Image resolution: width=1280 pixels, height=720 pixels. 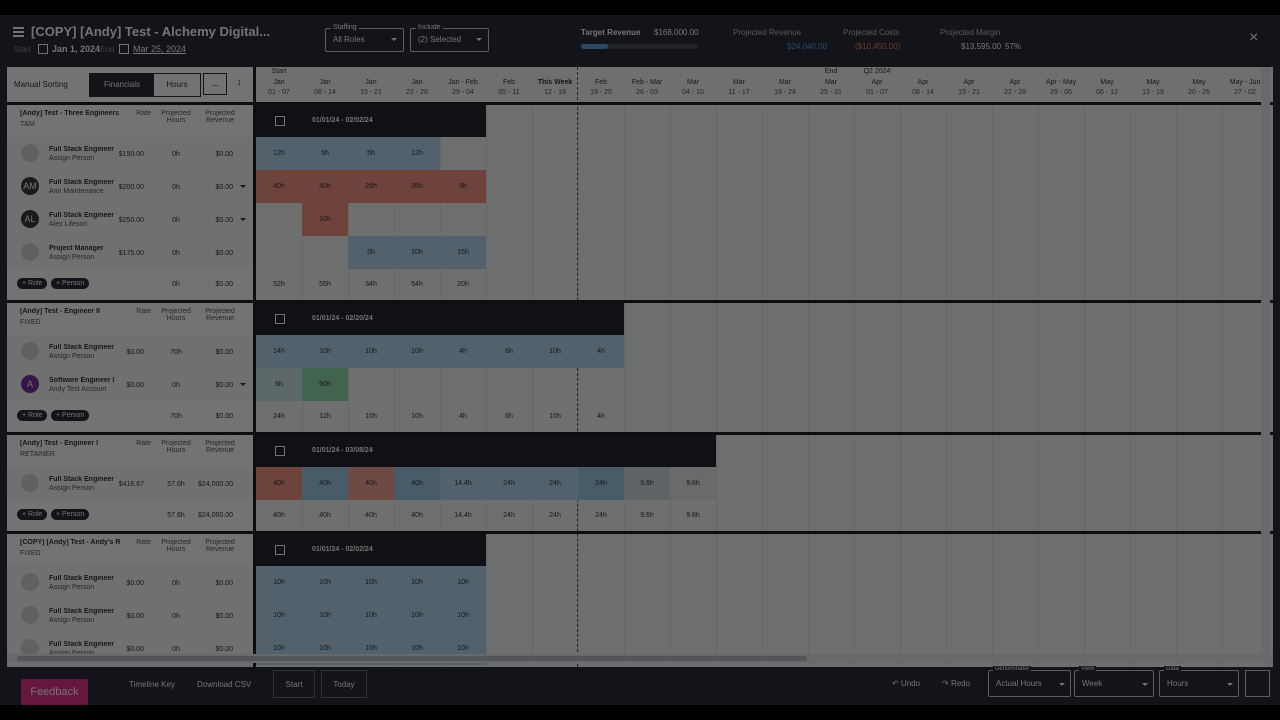 I want to click on allocation-cell: 35h, so click(x=417, y=186).